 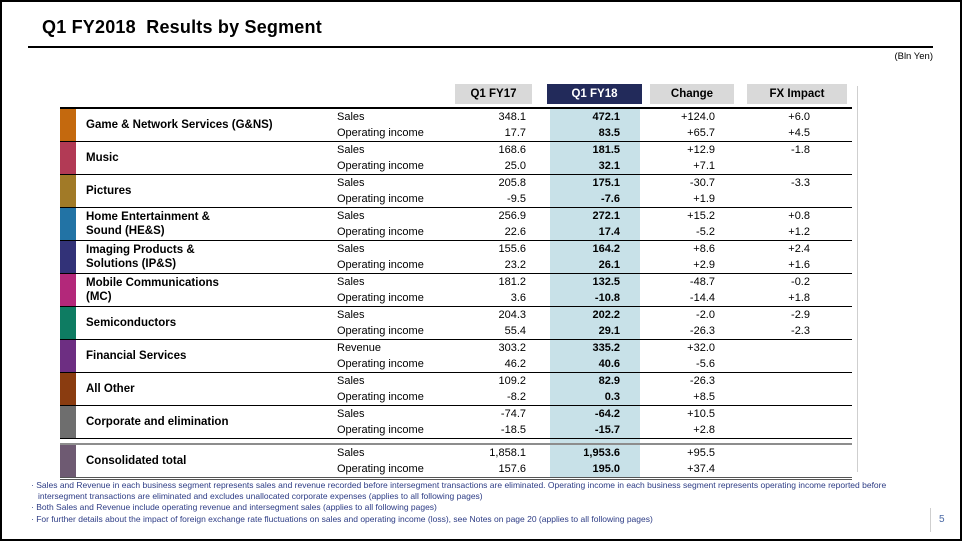 I want to click on q1fy17-value: 256.9, so click(x=512, y=216).